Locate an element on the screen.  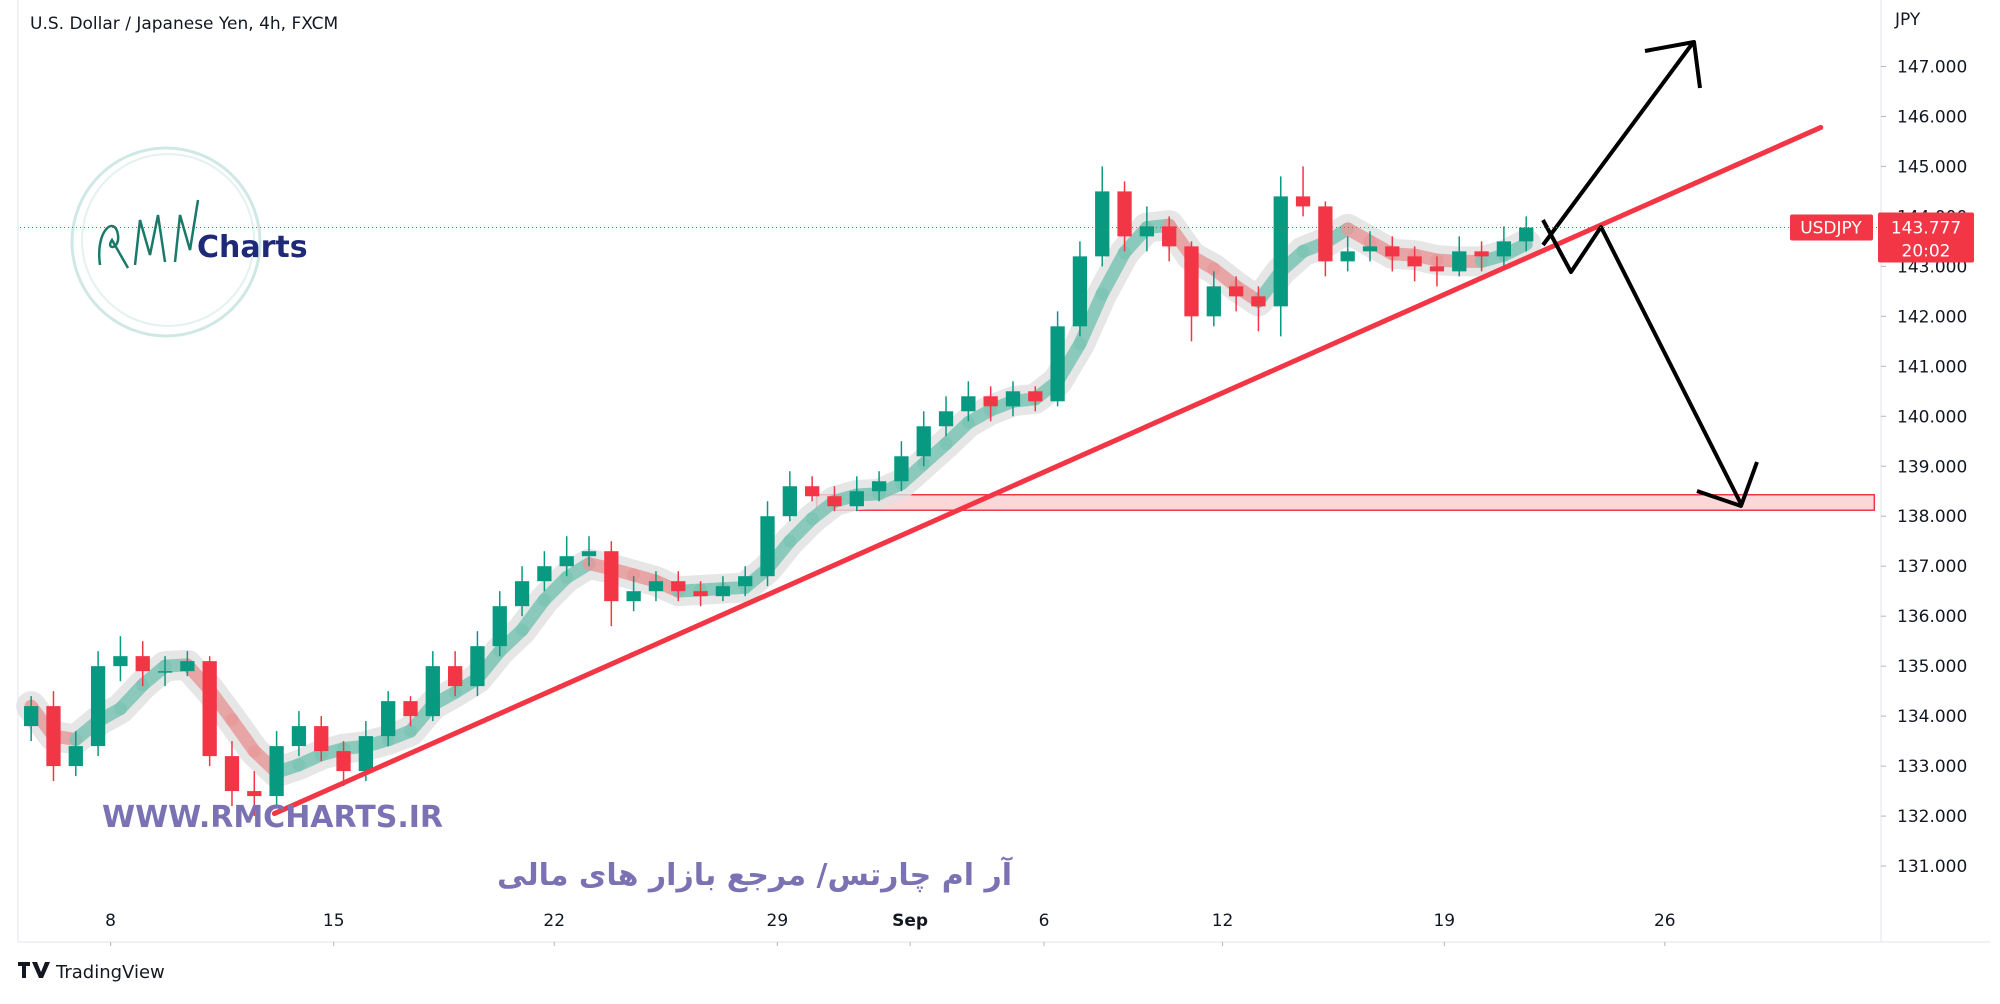
projection-arrows is located at coordinates (1650, 274).